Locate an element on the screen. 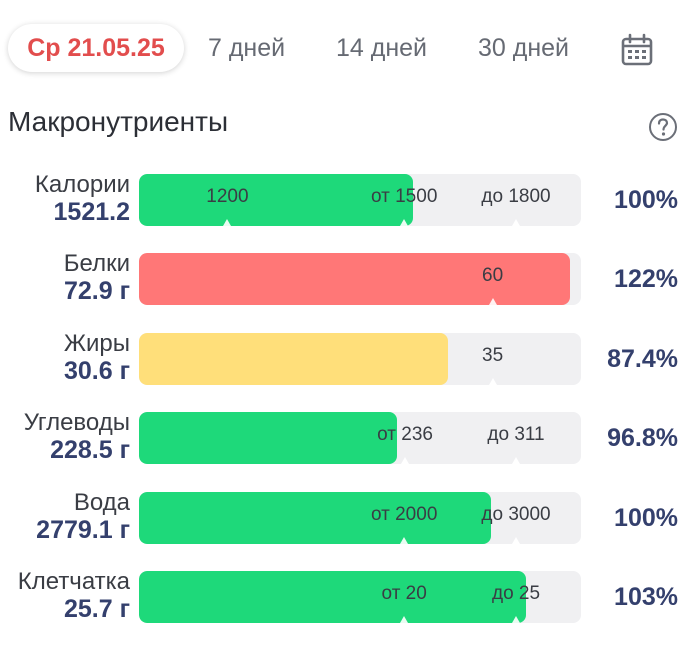 The image size is (680, 655). nutrient-label: Белки is located at coordinates (96, 263).